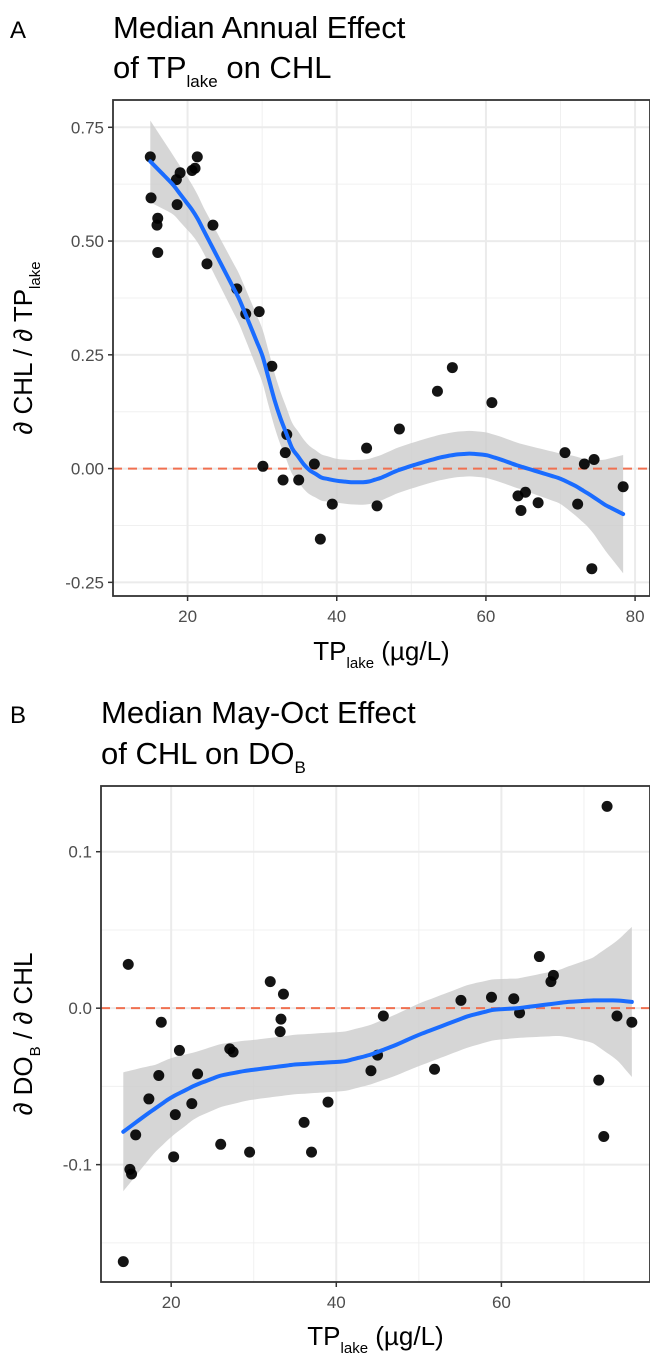  Describe the element at coordinates (26, 347) in the screenshot. I see `y-axis-title-group: ∂ CHL / ∂ TPlake` at that location.